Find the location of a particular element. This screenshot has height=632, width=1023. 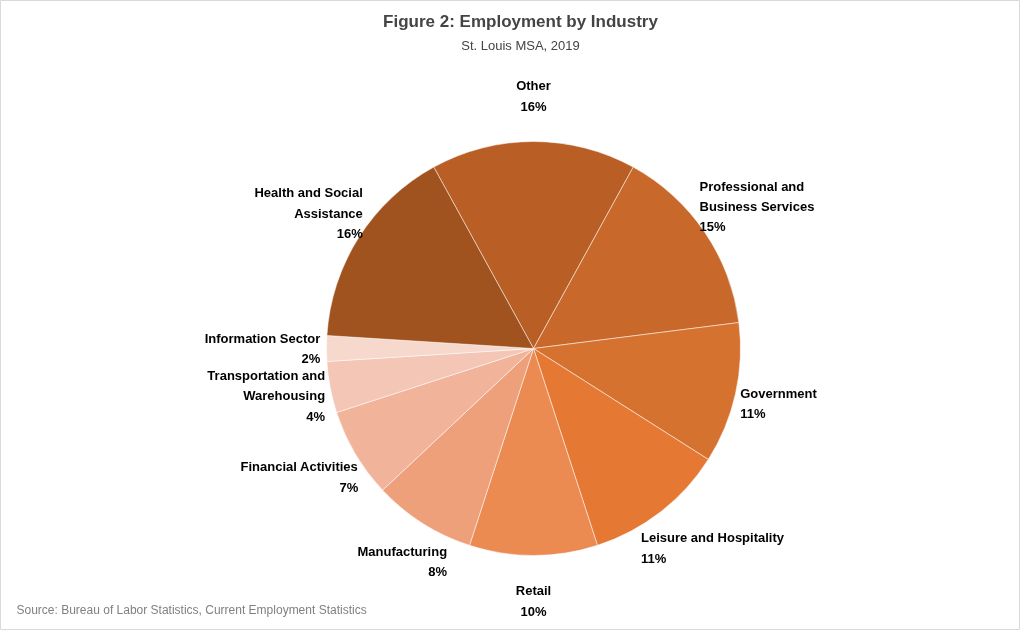

slice-label: Government is located at coordinates (779, 393).